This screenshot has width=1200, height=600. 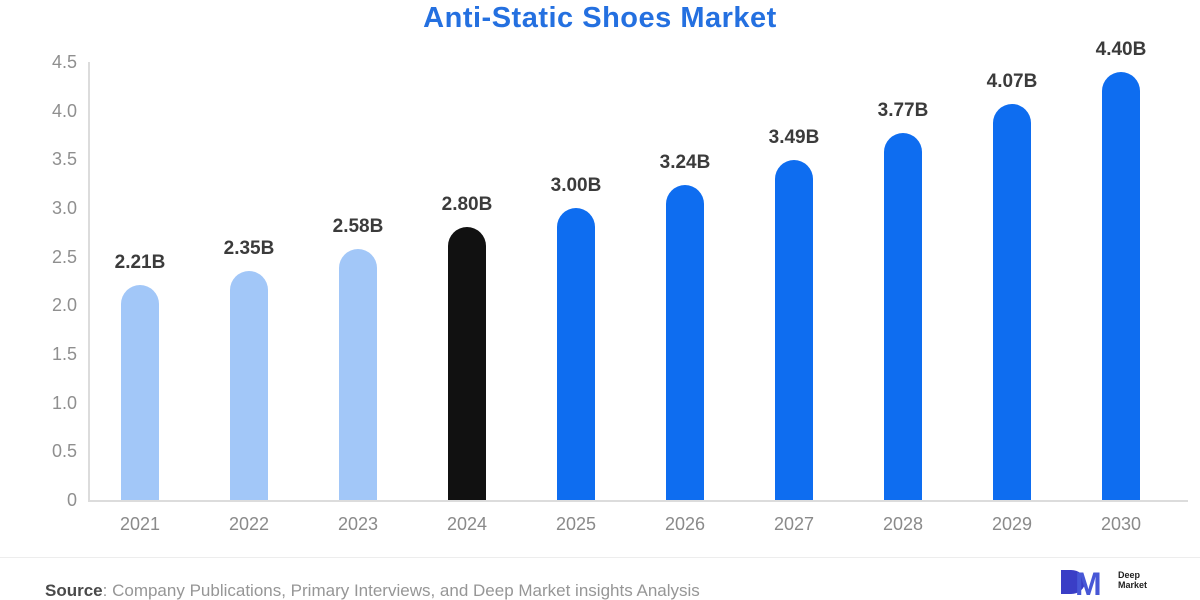 I want to click on bar-value-label: 2.35B, so click(x=249, y=249).